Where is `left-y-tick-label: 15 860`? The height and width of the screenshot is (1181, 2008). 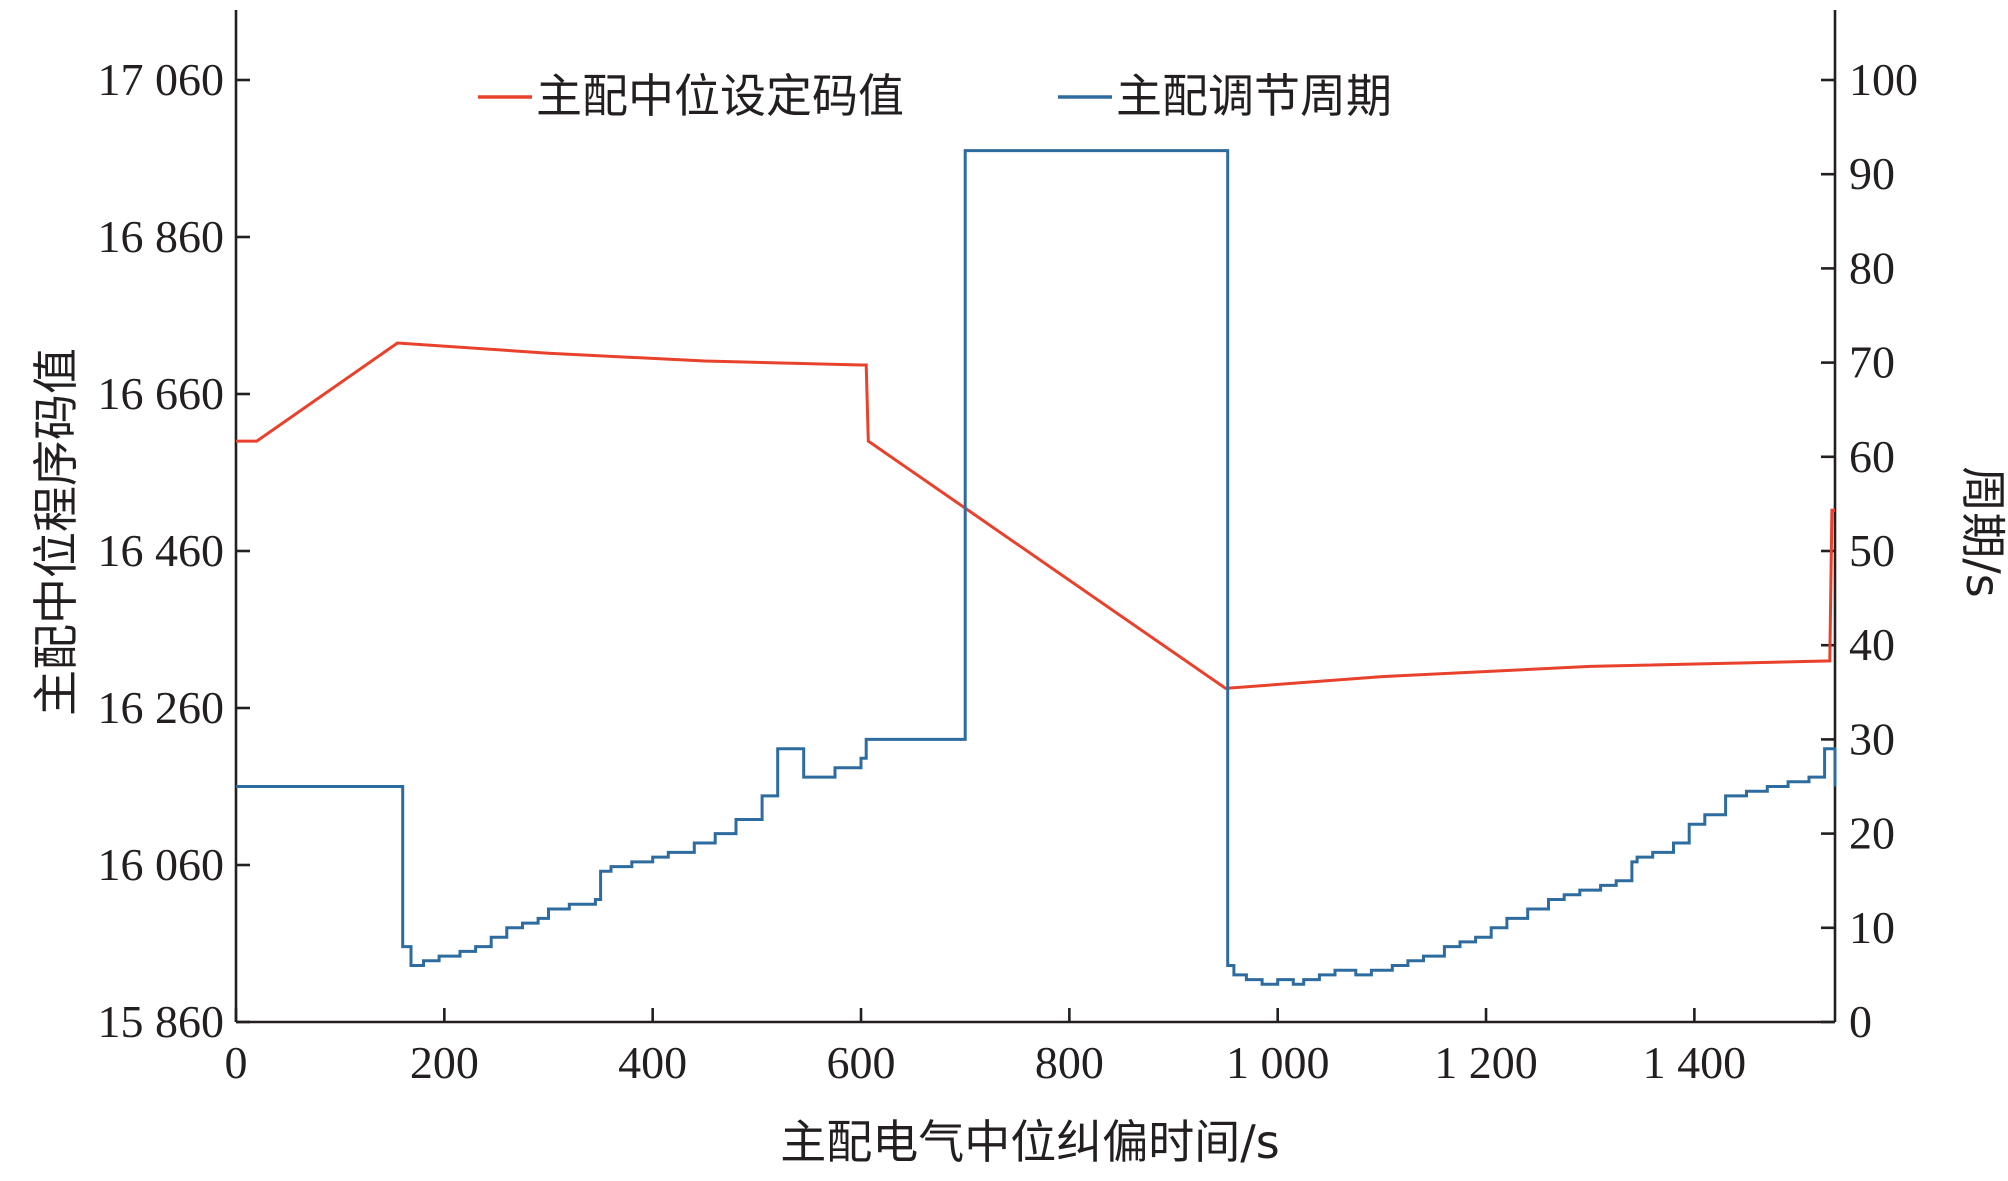
left-y-tick-label: 15 860 is located at coordinates (161, 1021).